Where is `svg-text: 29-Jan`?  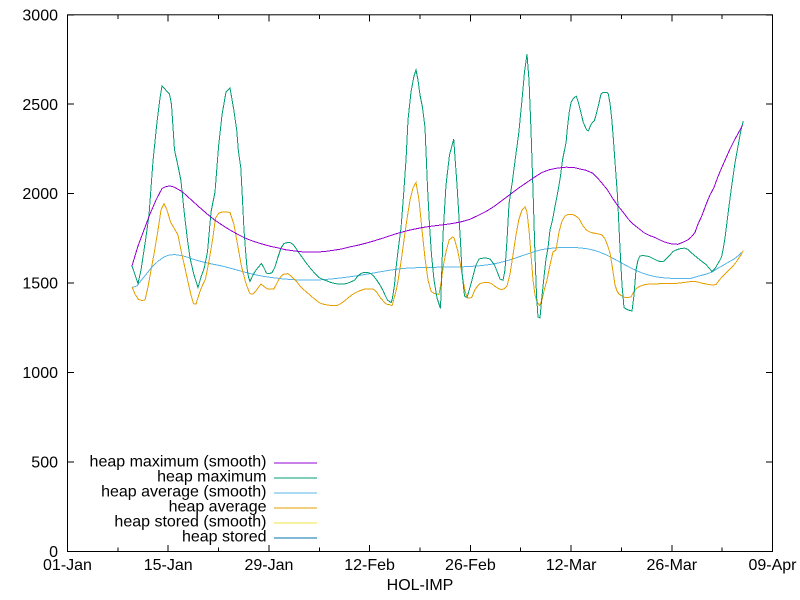
svg-text: 29-Jan is located at coordinates (268, 565).